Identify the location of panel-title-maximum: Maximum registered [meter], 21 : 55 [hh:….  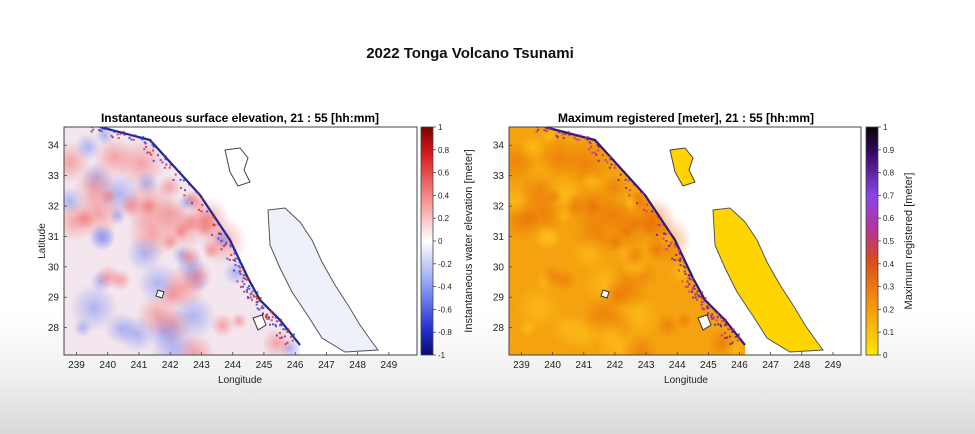
(686, 118).